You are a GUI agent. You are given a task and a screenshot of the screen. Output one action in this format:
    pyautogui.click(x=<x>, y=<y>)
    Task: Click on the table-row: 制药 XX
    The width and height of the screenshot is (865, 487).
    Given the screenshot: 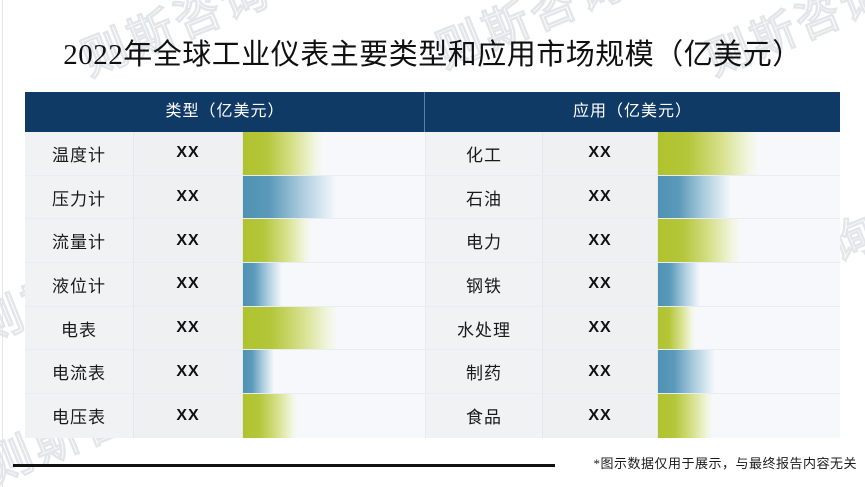 What is the action you would take?
    pyautogui.click(x=633, y=372)
    